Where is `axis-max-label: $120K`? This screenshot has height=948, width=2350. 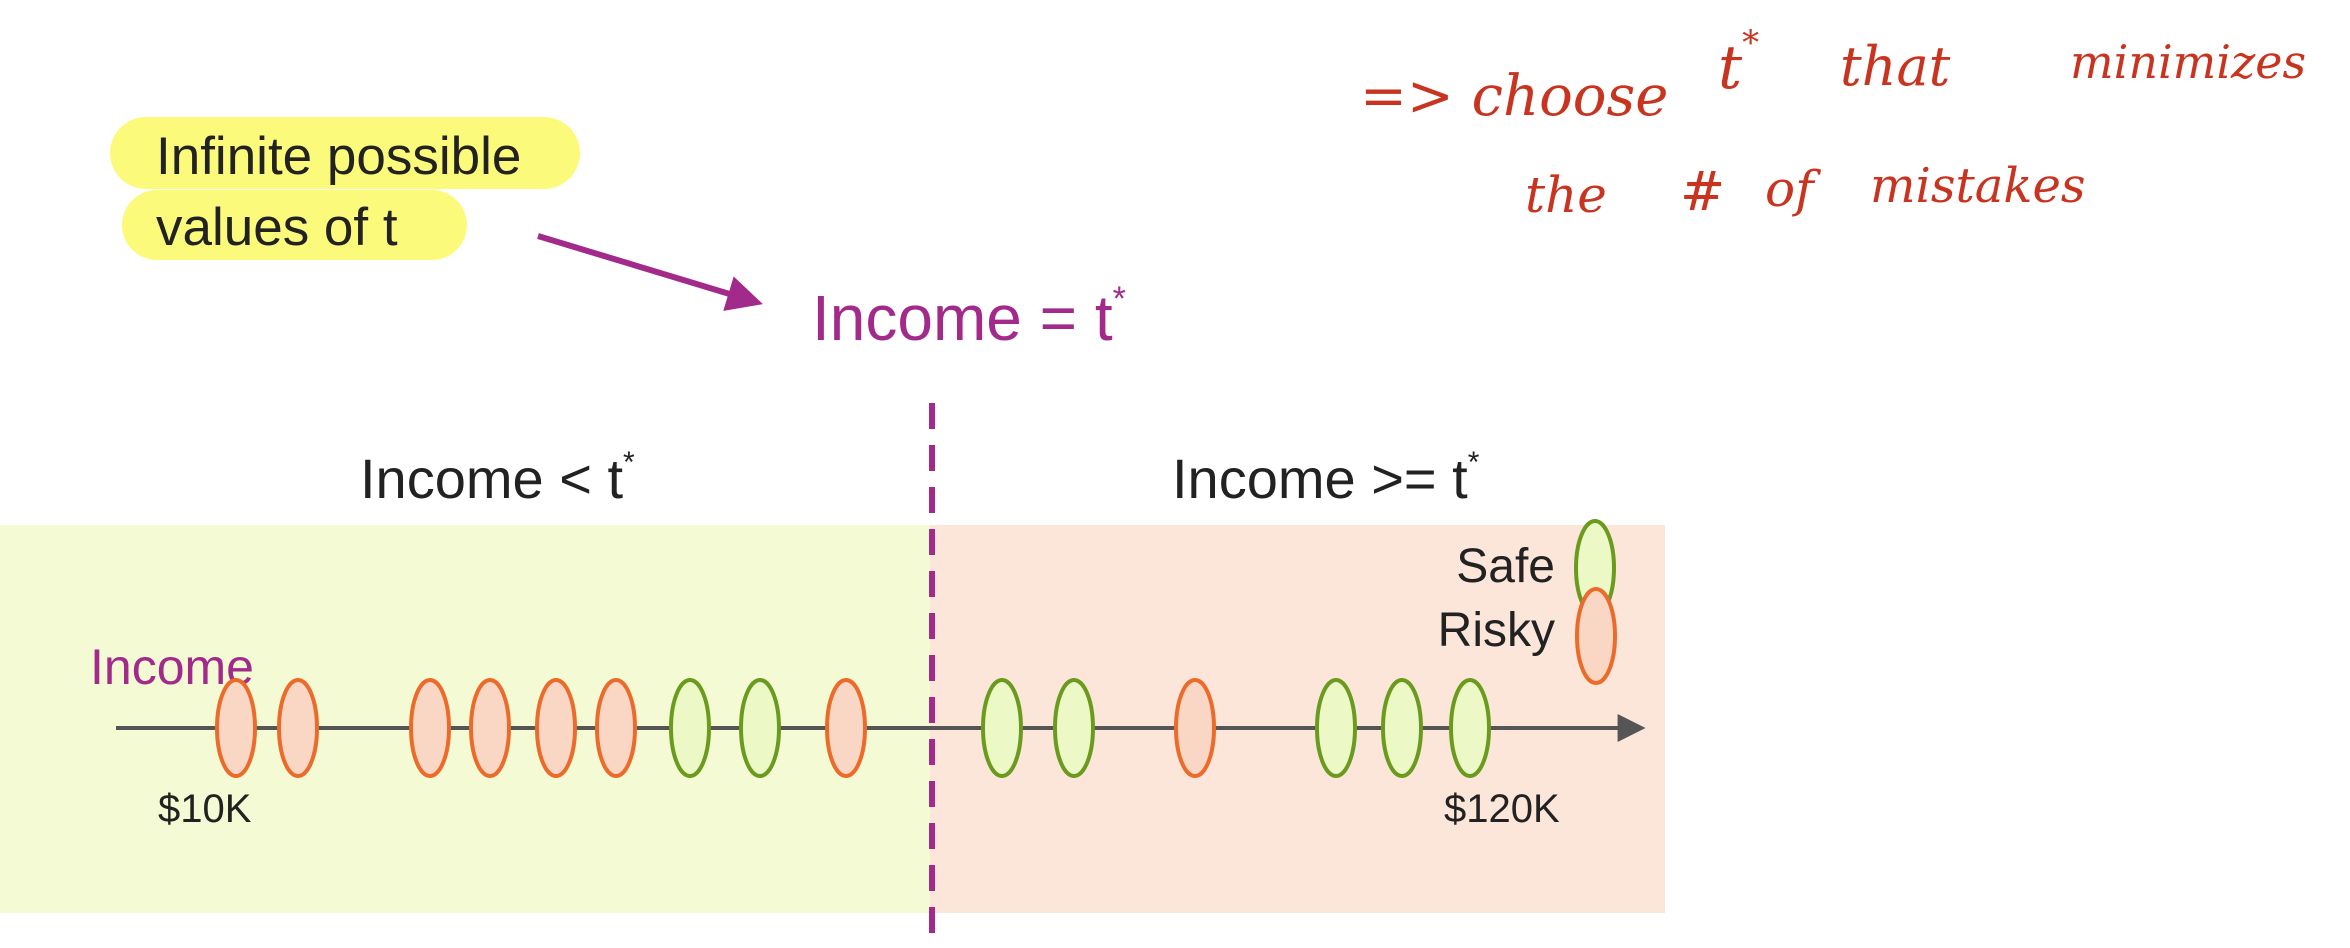
axis-max-label: $120K is located at coordinates (1502, 809).